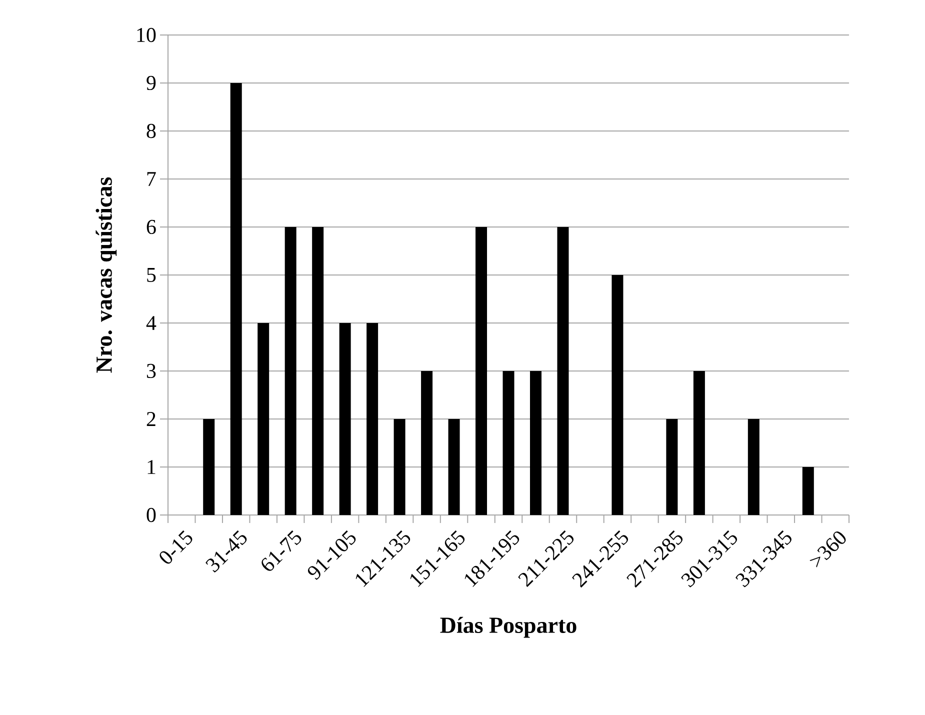 Image resolution: width=925 pixels, height=715 pixels. Describe the element at coordinates (106, 275) in the screenshot. I see `y-axis-title: Nro. vacas quísticas` at that location.